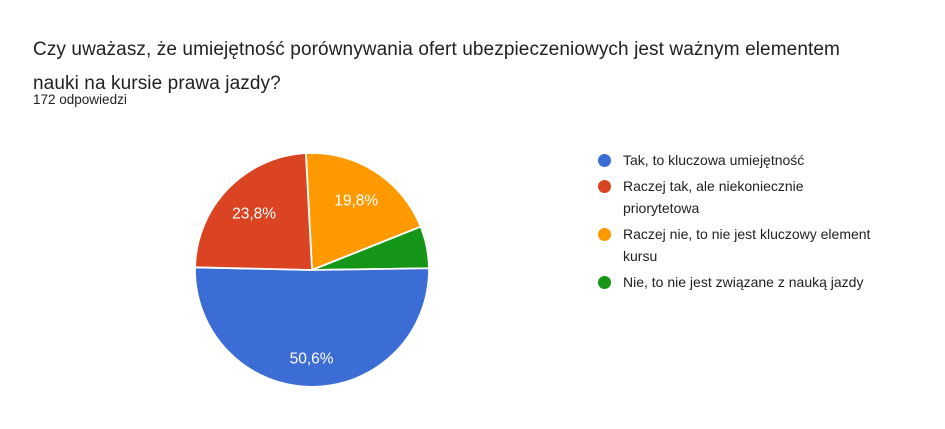  I want to click on legend-item-4: Nie, to nie jest związane z nauką jazdy, so click(768, 282).